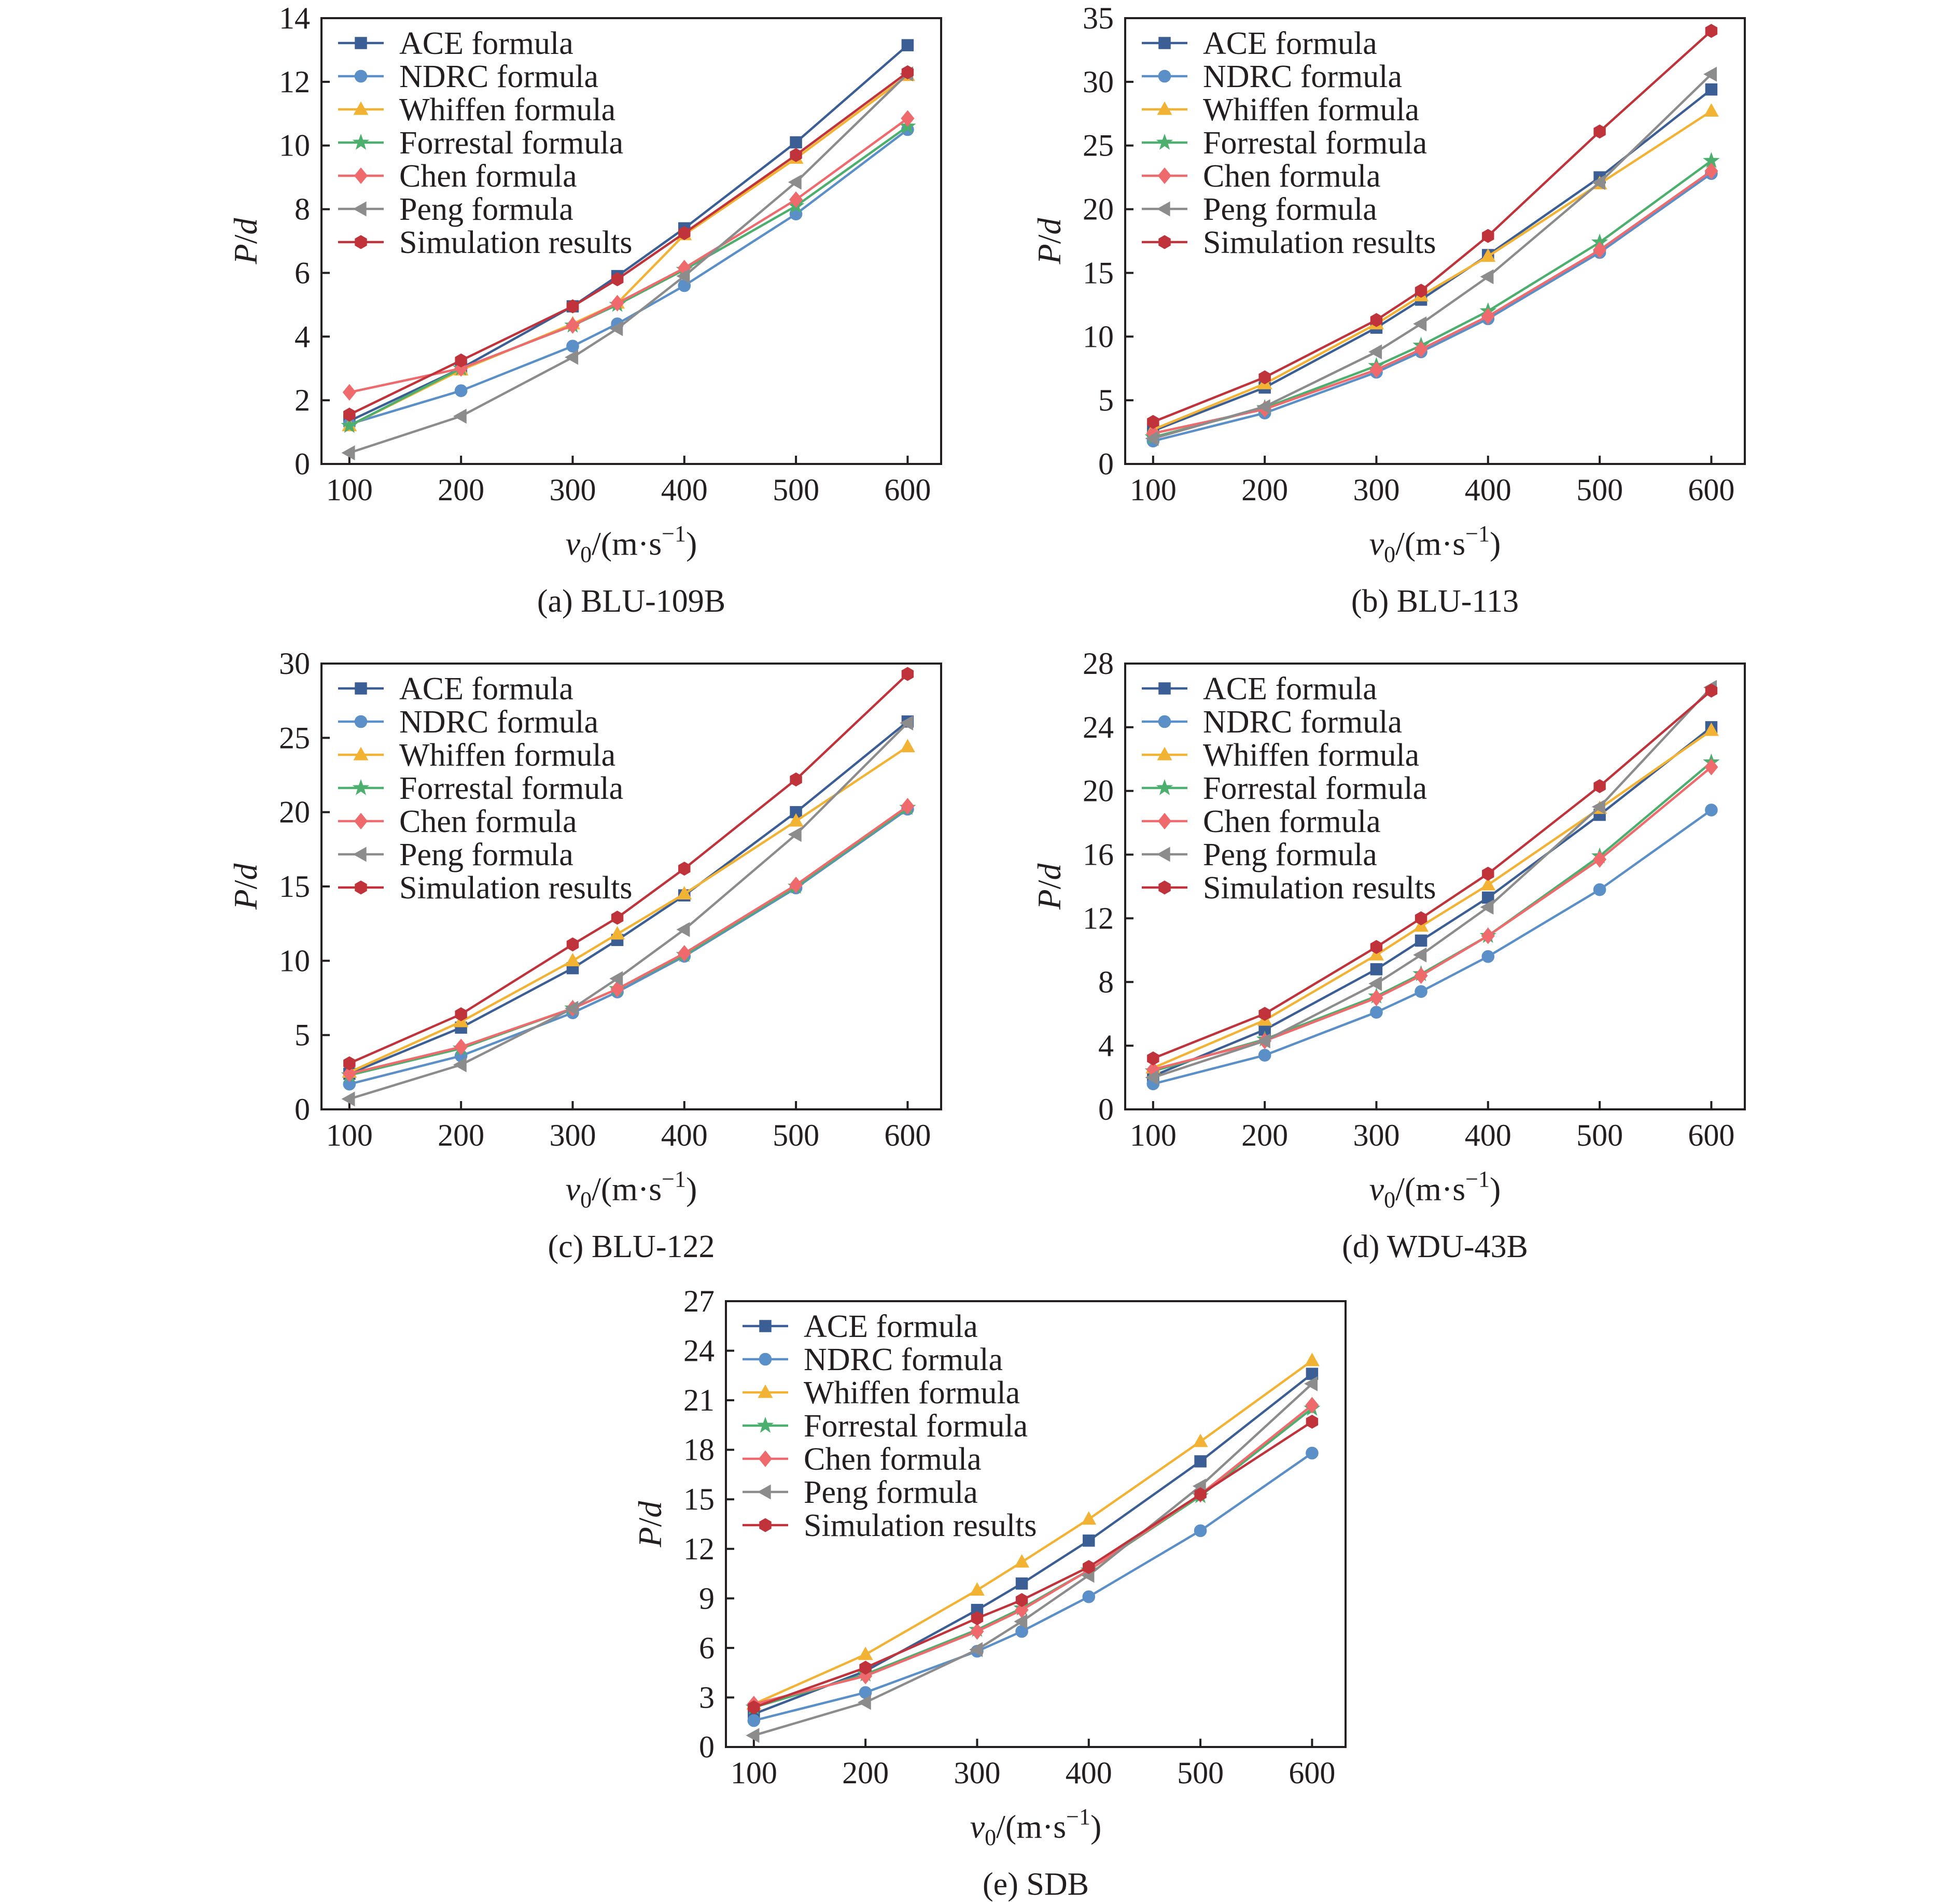 This screenshot has width=1960, height=1902. Describe the element at coordinates (699, 1549) in the screenshot. I see `y-tick-label: 12` at that location.